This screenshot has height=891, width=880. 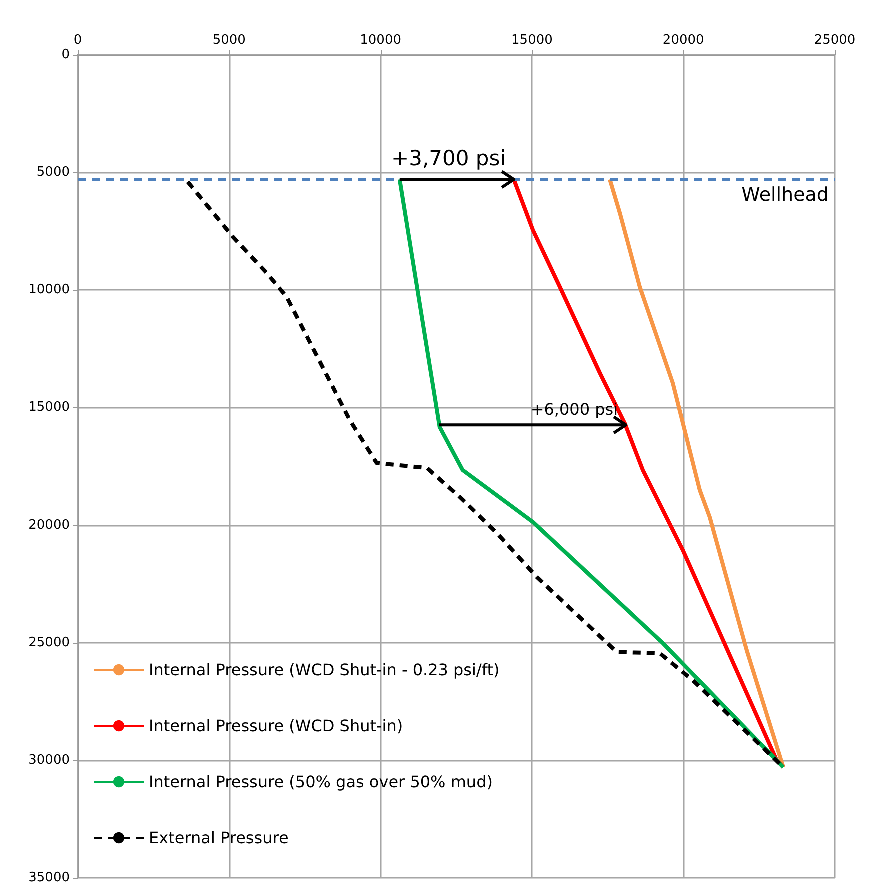 What do you see at coordinates (449, 158) in the screenshot?
I see `annotation: +3,700 psi` at bounding box center [449, 158].